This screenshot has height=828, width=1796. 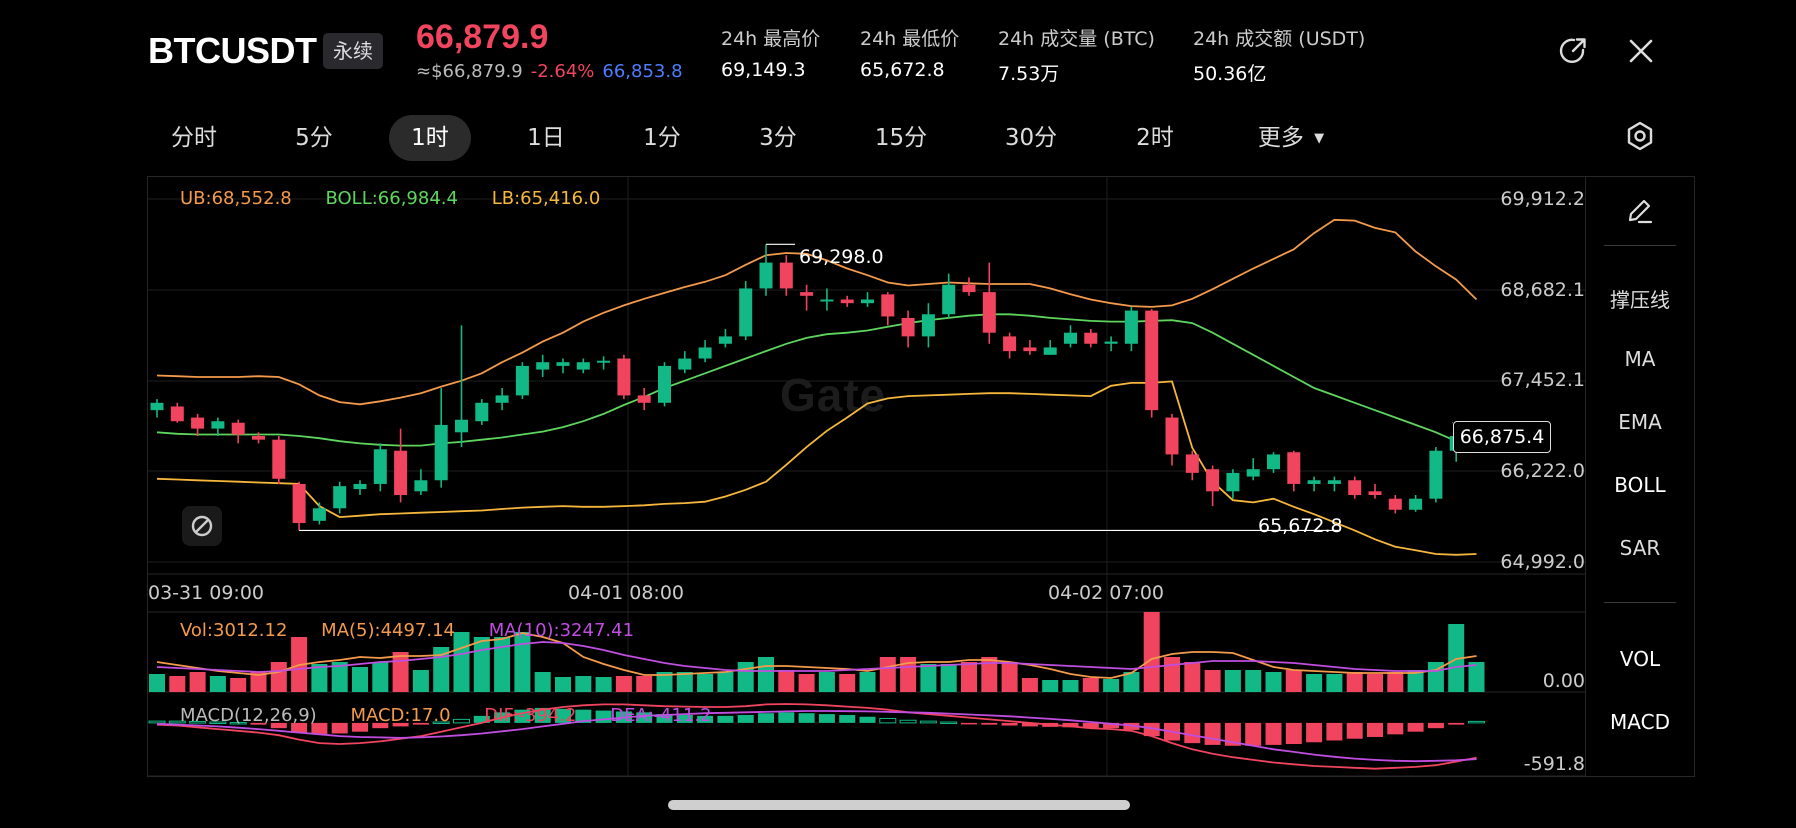 I want to click on tab-5m: 5分, so click(x=314, y=138).